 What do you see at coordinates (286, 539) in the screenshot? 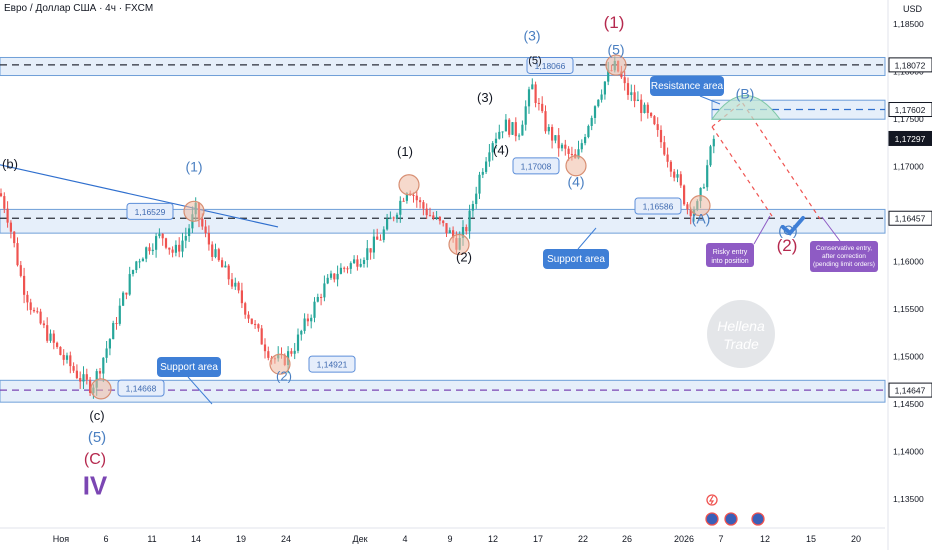
I see `x-axis-tick-label: 24` at bounding box center [286, 539].